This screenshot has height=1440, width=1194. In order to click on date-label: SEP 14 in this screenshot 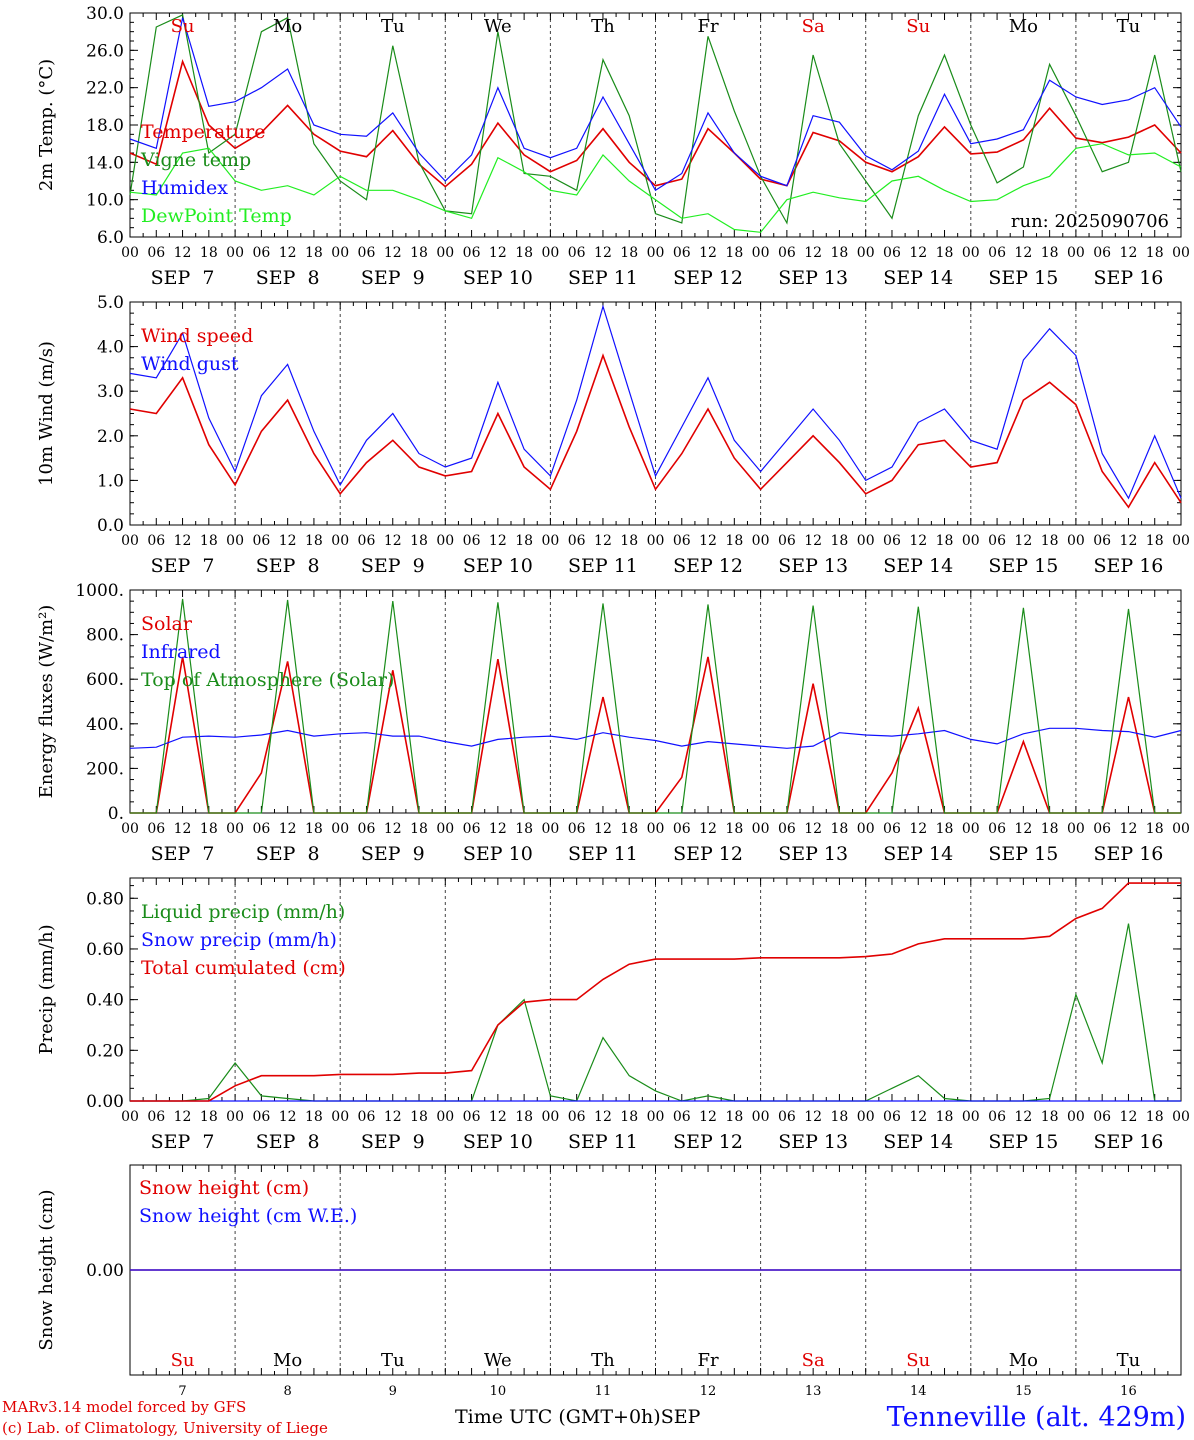, I will do `click(918, 278)`.